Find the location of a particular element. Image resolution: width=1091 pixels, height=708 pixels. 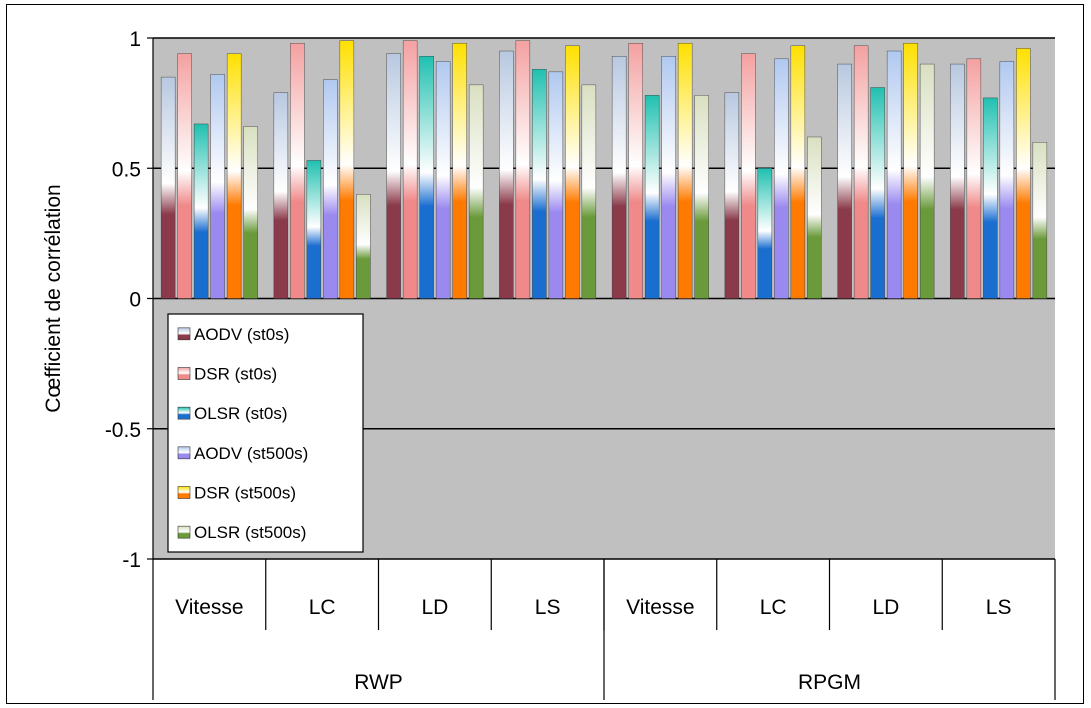

y-tick-label: 0.5 is located at coordinates (126, 169).